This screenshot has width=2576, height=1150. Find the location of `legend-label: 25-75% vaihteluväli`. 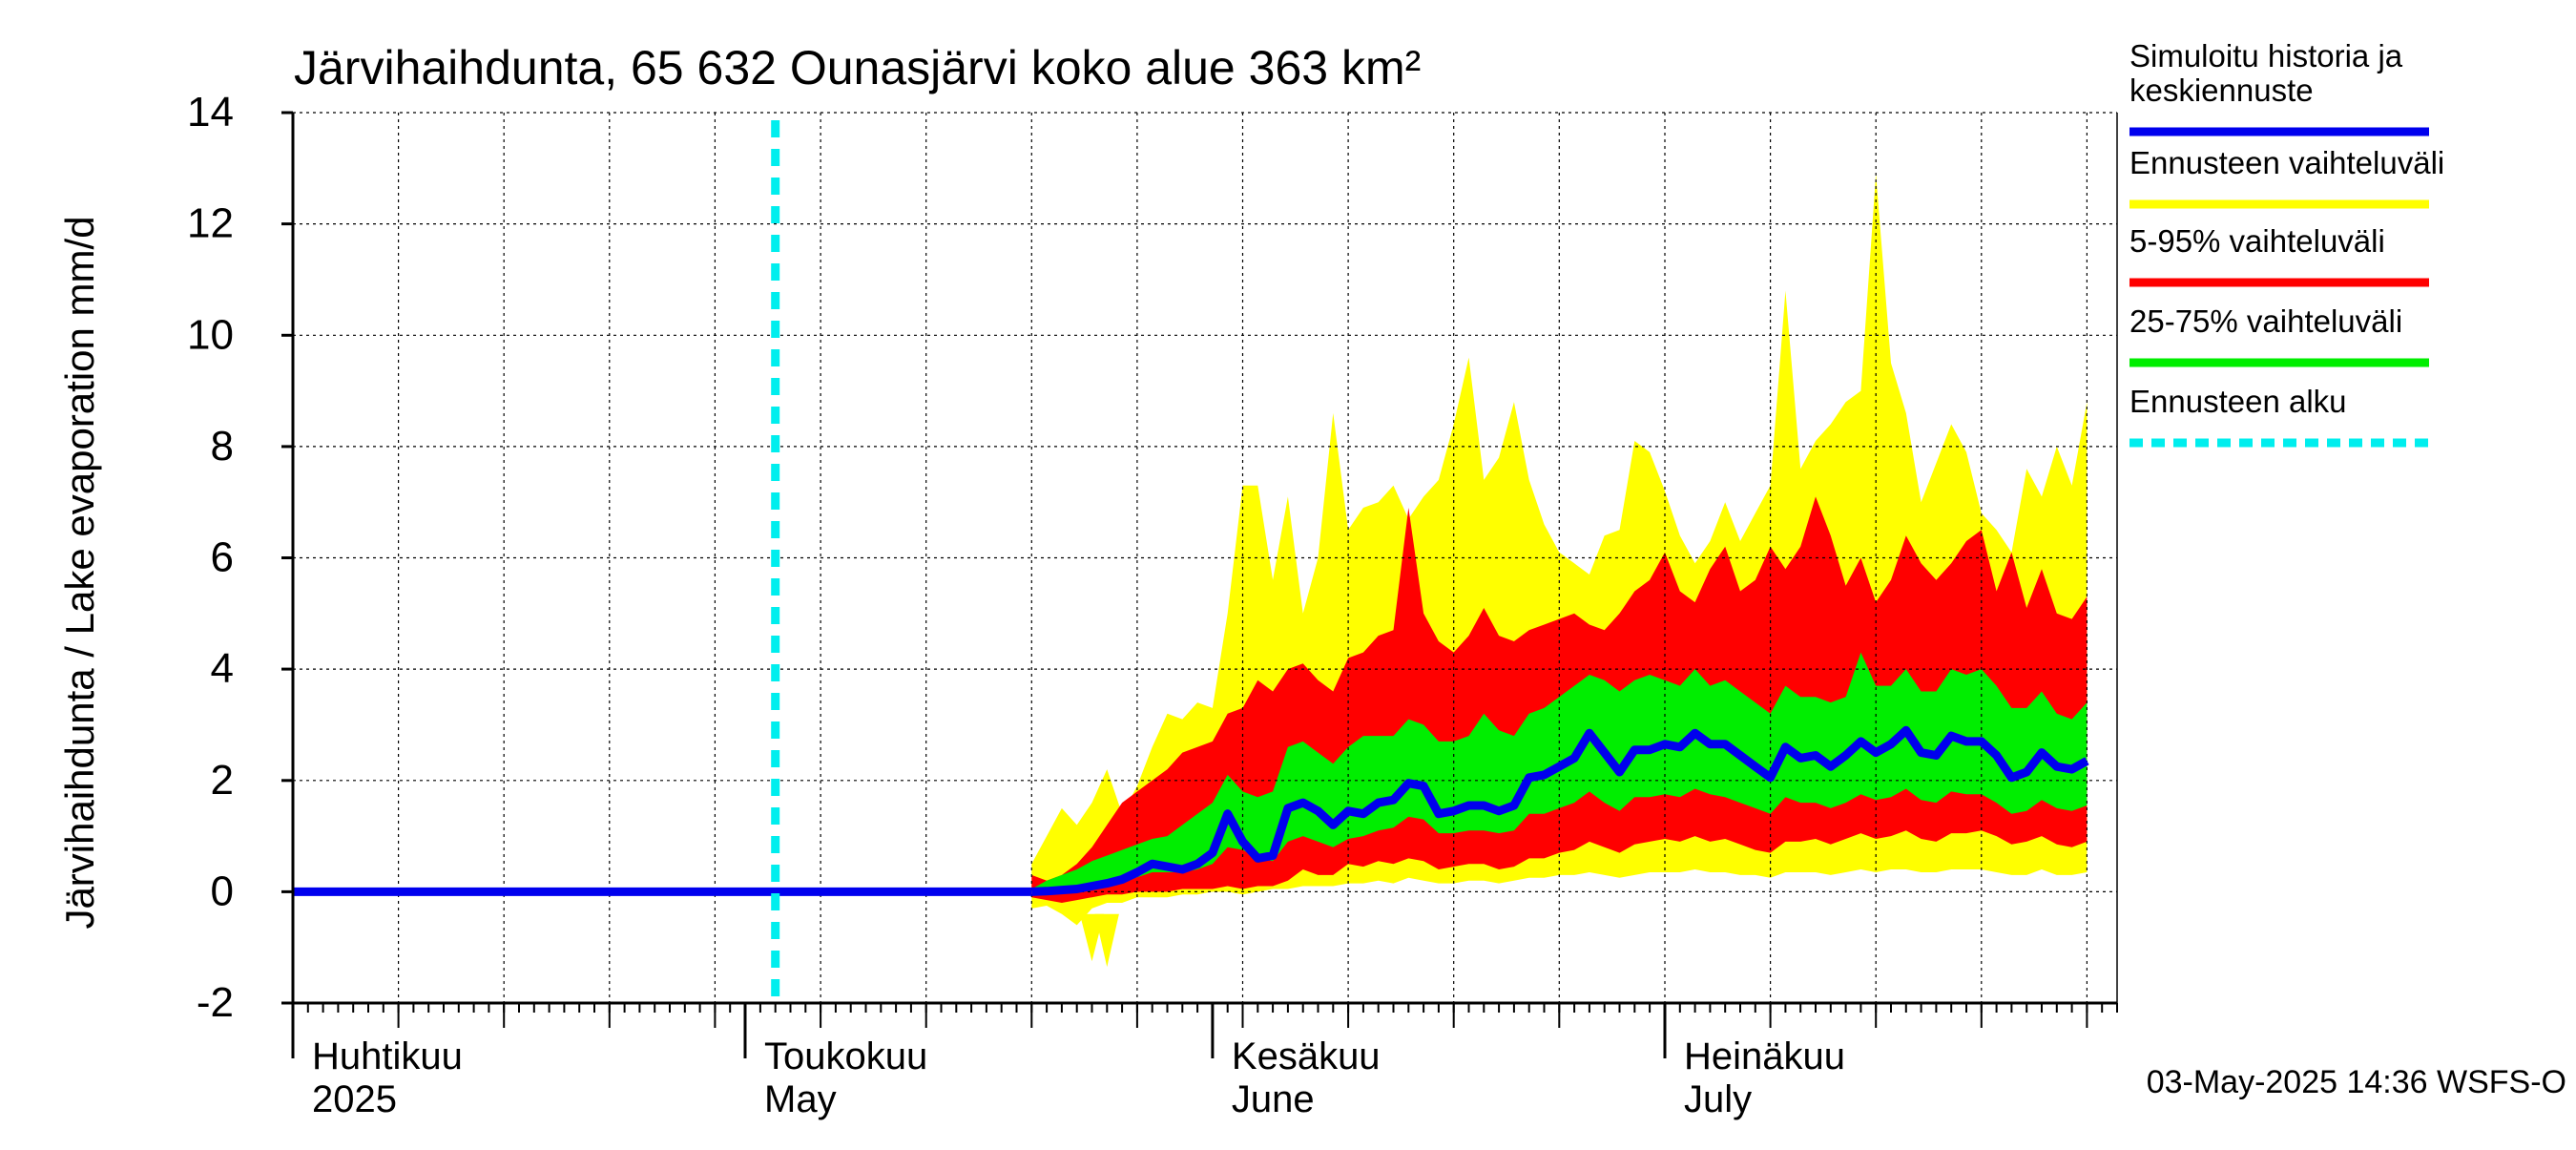

legend-label: 25-75% vaihteluväli is located at coordinates (2265, 321).